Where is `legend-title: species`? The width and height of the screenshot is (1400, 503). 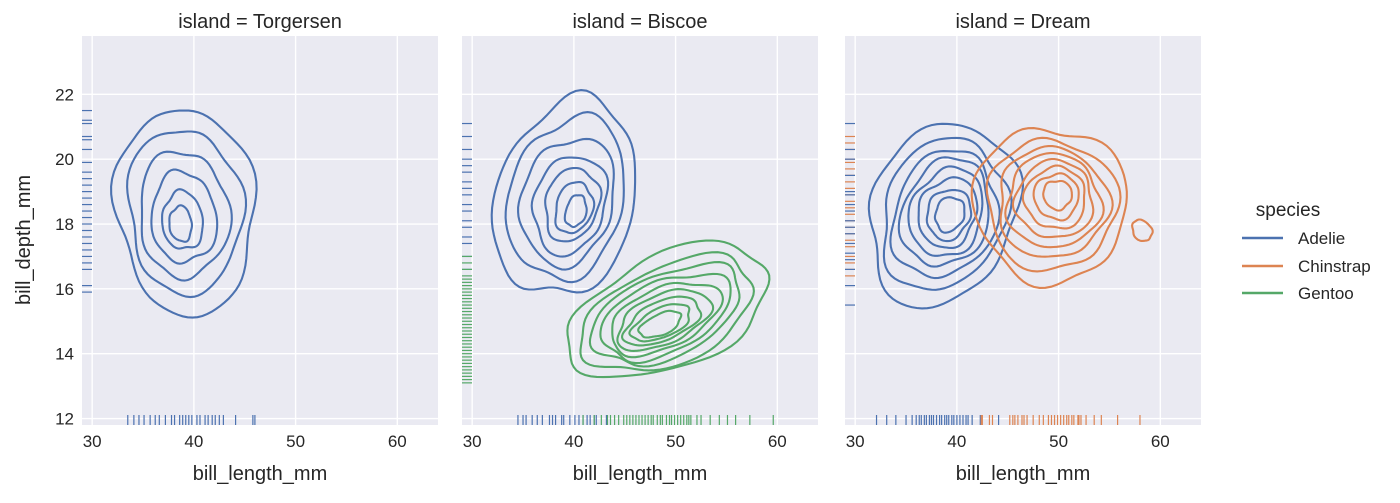
legend-title: species is located at coordinates (1288, 210).